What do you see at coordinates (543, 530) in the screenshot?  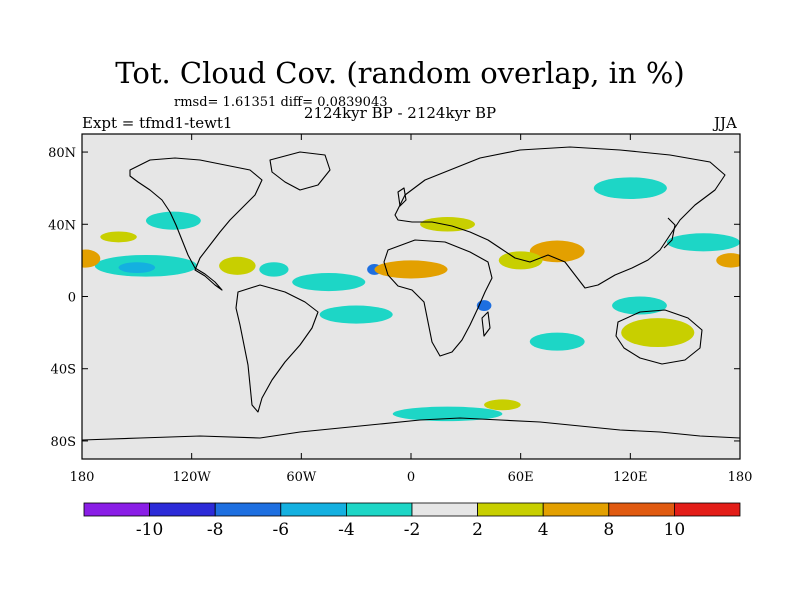 I see `colorbar-label: 4` at bounding box center [543, 530].